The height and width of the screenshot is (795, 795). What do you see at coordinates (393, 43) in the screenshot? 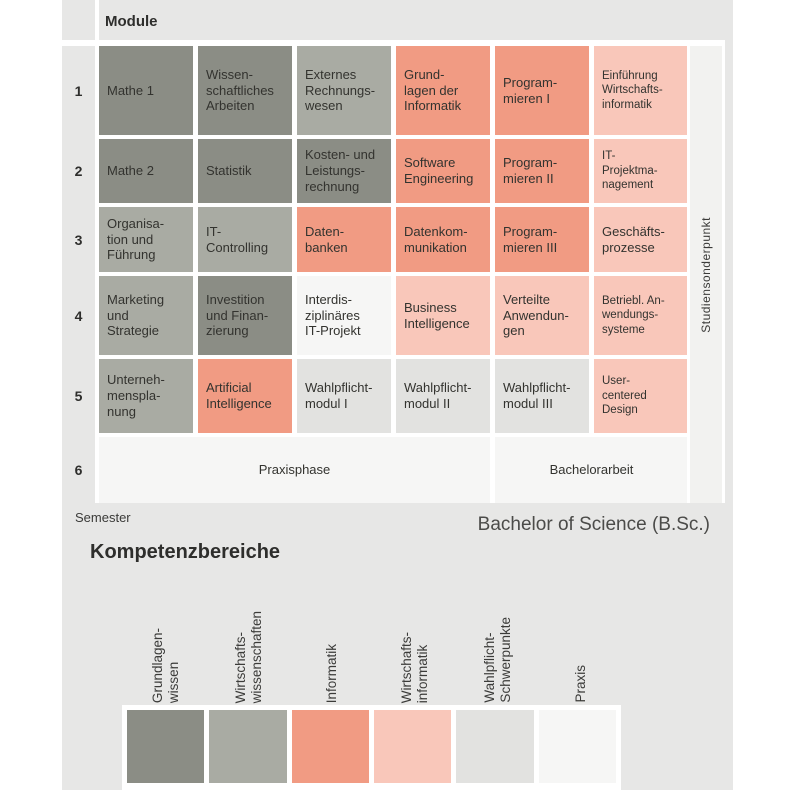
I see `header-divider` at bounding box center [393, 43].